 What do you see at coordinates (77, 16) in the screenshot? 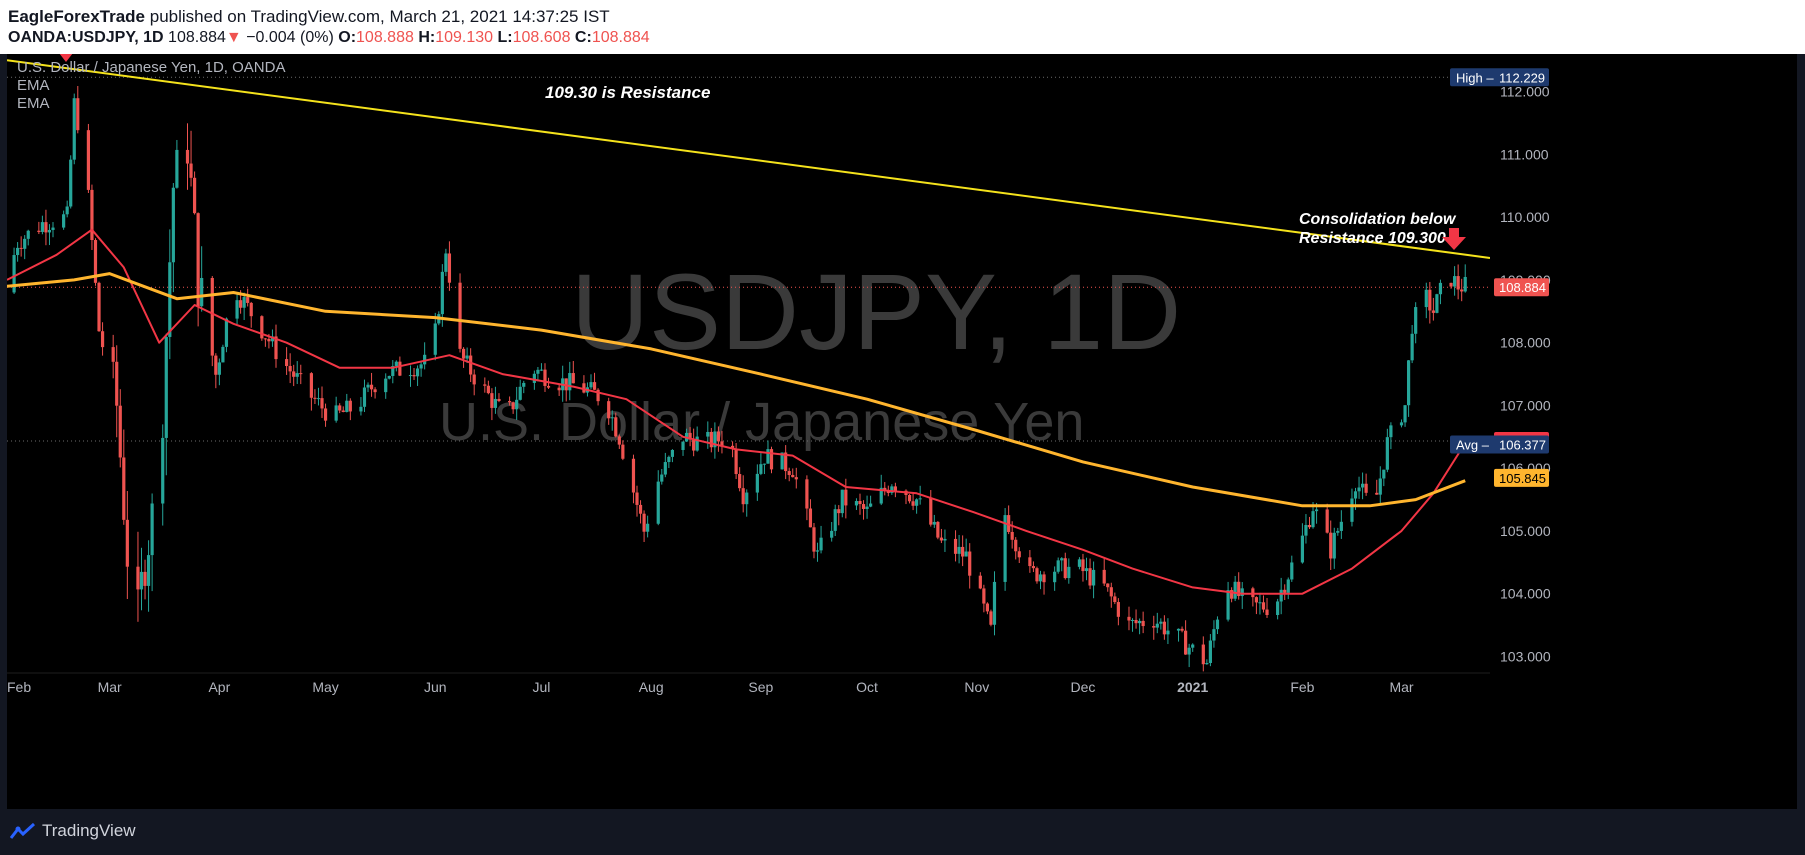
I see `author-name: EagleForexTrade` at bounding box center [77, 16].